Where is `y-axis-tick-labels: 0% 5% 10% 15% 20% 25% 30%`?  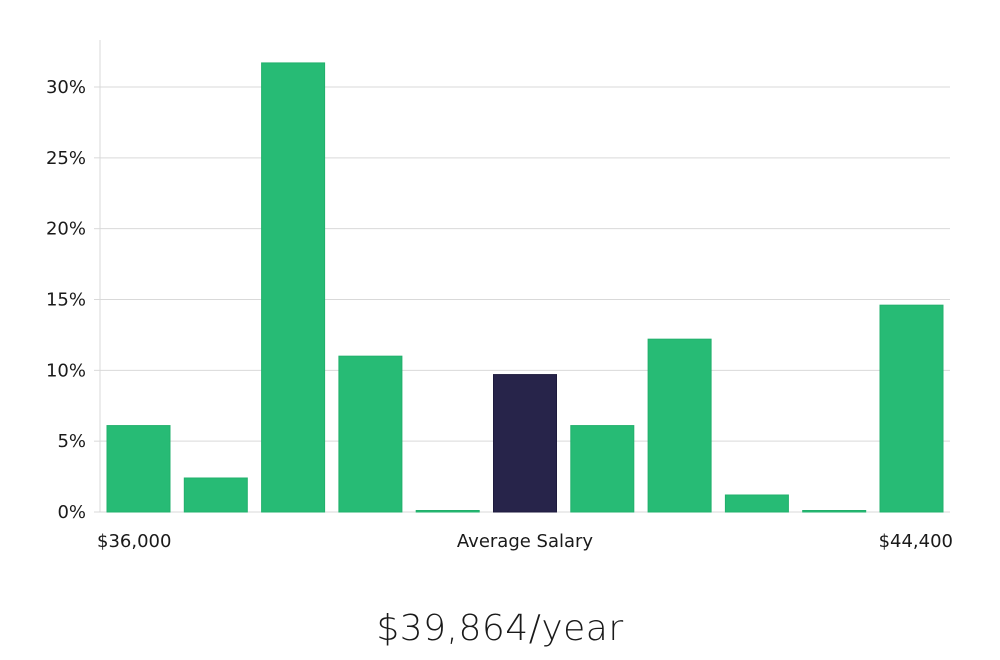
y-axis-tick-labels: 0% 5% 10% 15% 20% 25% 30% is located at coordinates (66, 300).